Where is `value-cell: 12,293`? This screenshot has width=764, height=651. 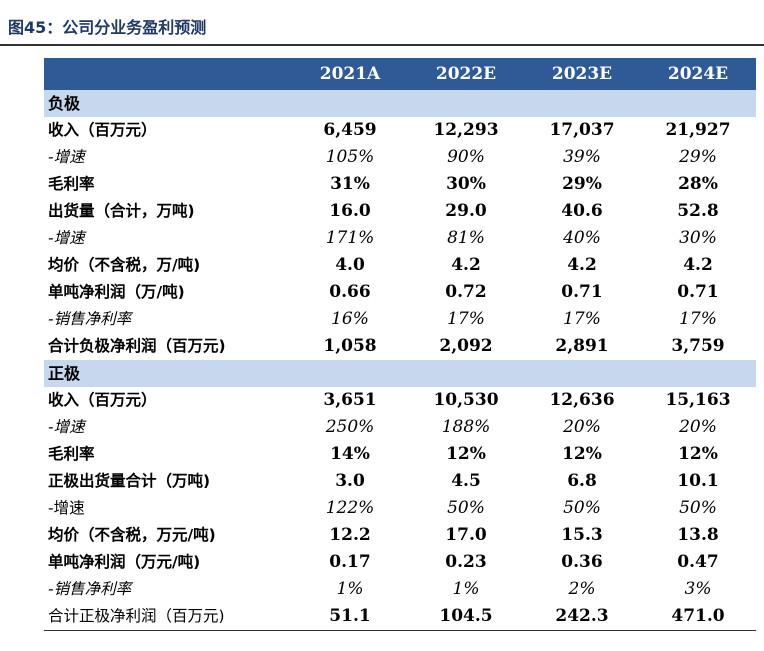
value-cell: 12,293 is located at coordinates (466, 130).